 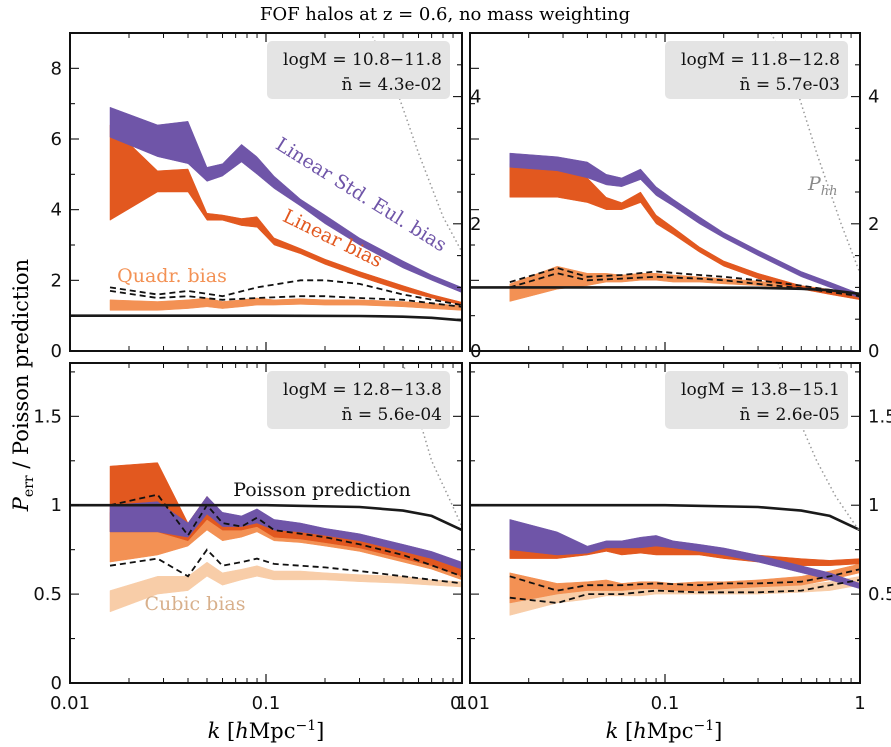 I want to click on mass-range-label: logM = 11.8−12.8, so click(x=760, y=60).